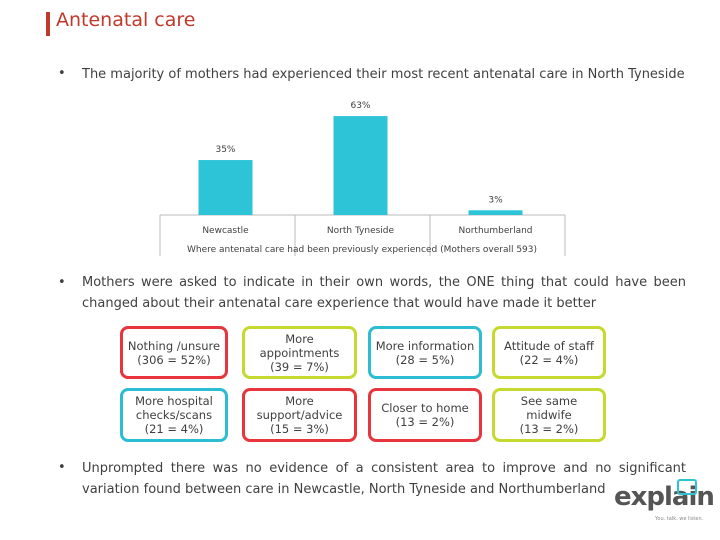  I want to click on suggestion-box: More hospital checks/scans (21 = 4%), so click(174, 415).